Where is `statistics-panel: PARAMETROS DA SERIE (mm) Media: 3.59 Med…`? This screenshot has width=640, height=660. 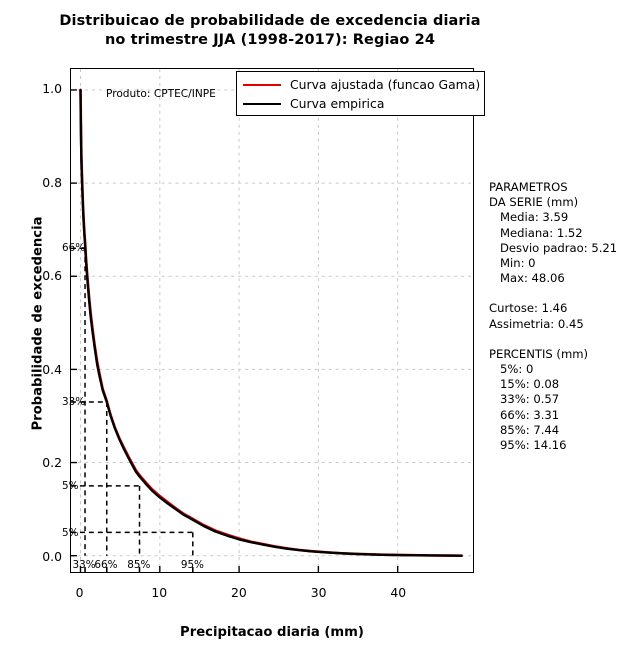 statistics-panel: PARAMETROS DA SERIE (mm) Media: 3.59 Med… is located at coordinates (564, 316).